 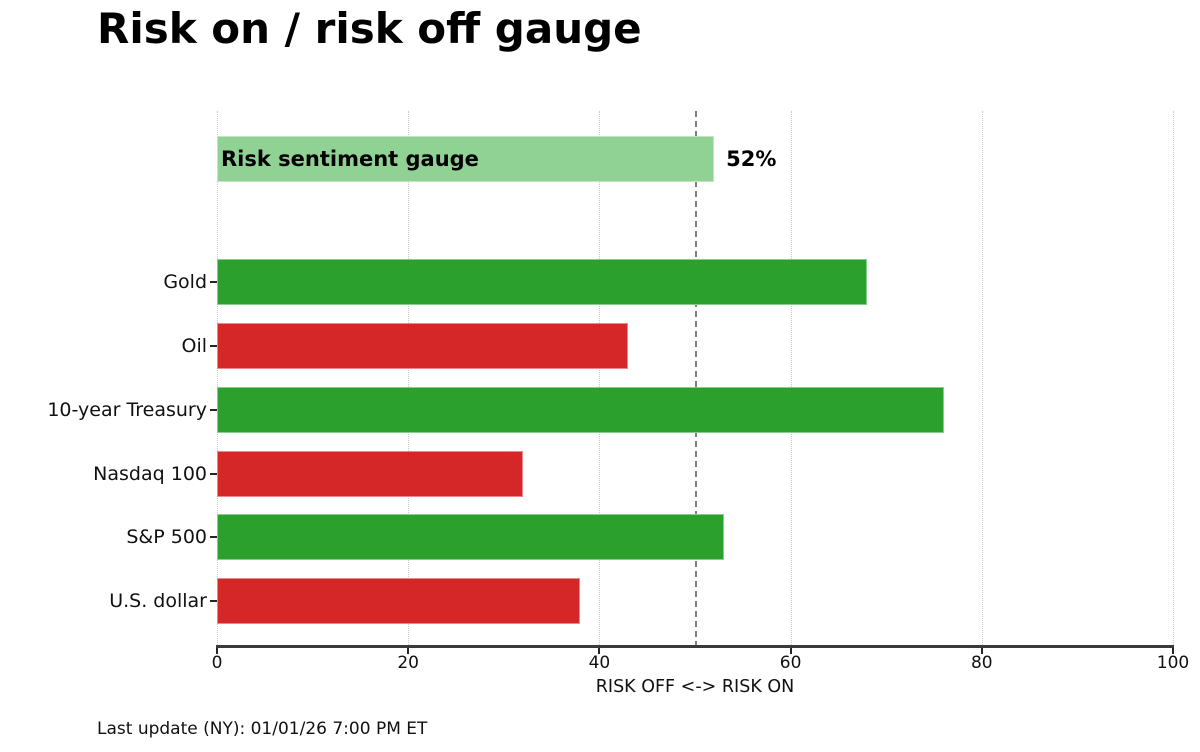 What do you see at coordinates (542, 282) in the screenshot?
I see `bar-gold` at bounding box center [542, 282].